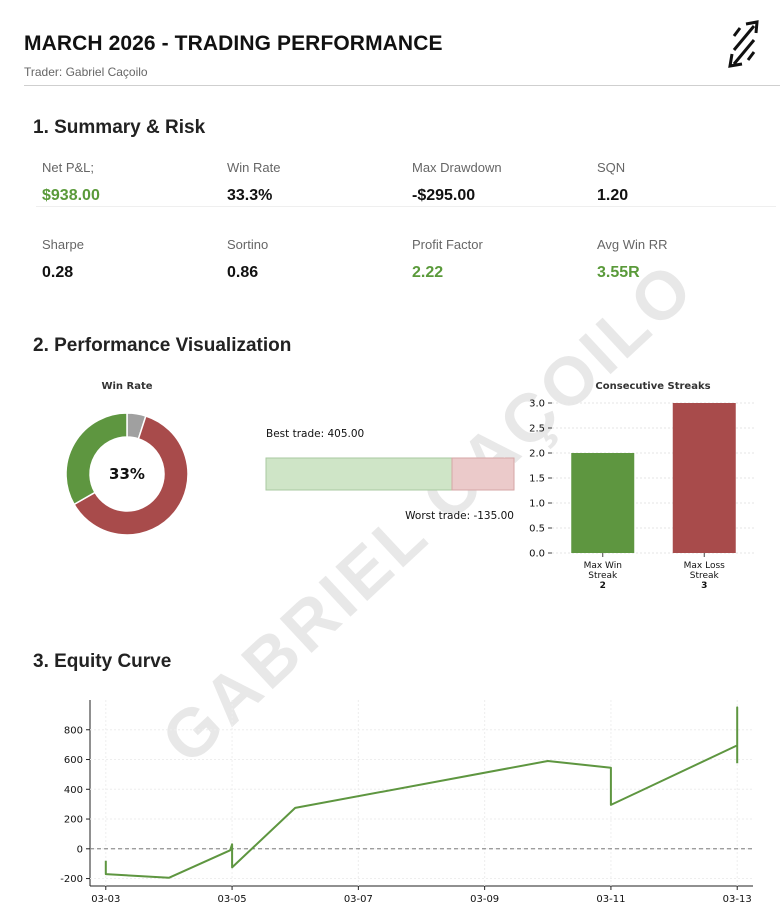  What do you see at coordinates (243, 272) in the screenshot?
I see `metric-value: 0.86` at bounding box center [243, 272].